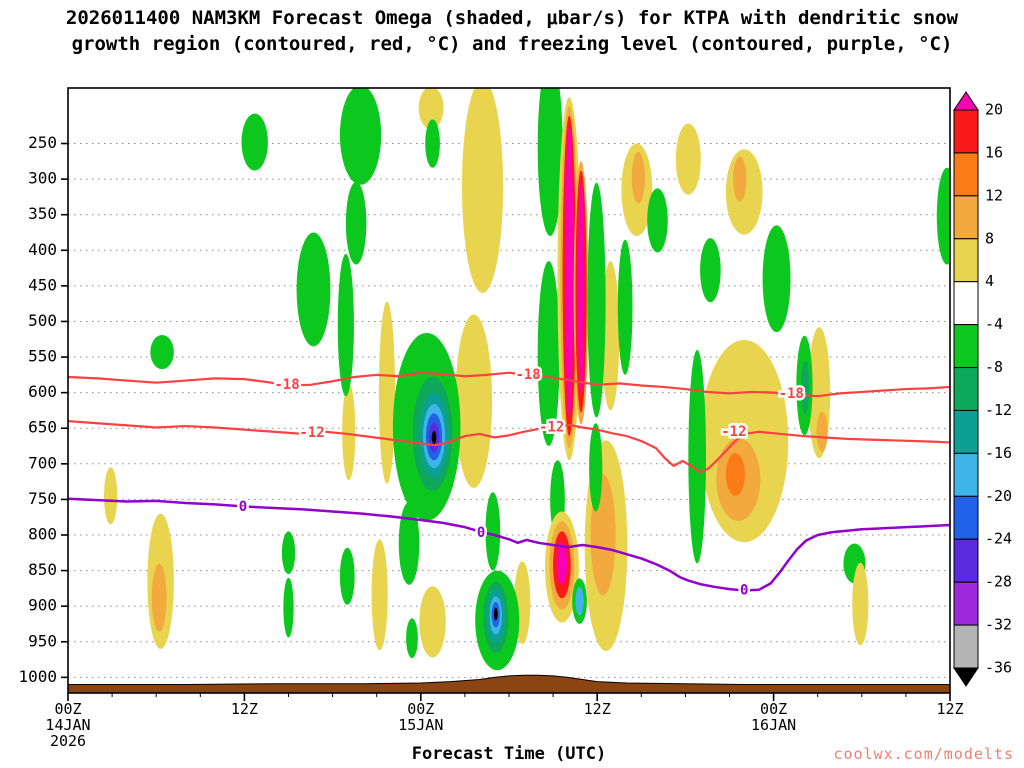 The height and width of the screenshot is (768, 1024). What do you see at coordinates (998, 496) in the screenshot?
I see `colorbar-label: -20` at bounding box center [998, 496].